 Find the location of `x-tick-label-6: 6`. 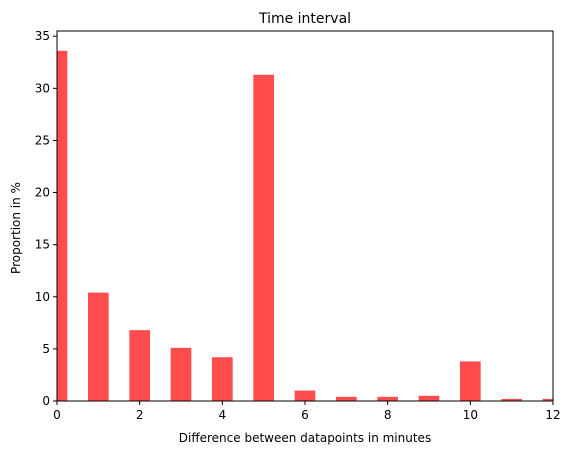

x-tick-label-6: 6 is located at coordinates (305, 415).